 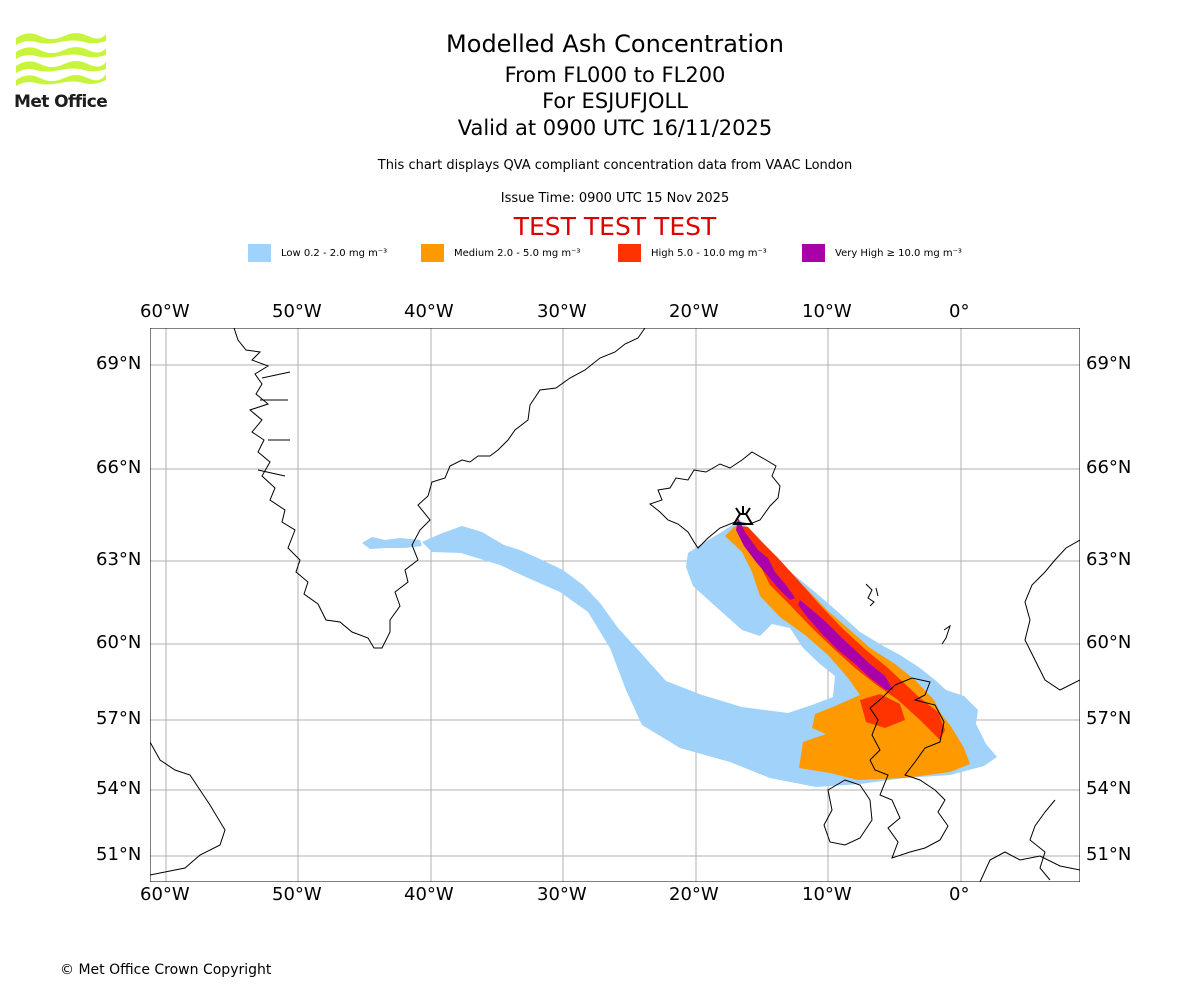 I want to click on legend-label-low: Low 0.2 - 2.0 mg m⁻³, so click(x=334, y=253).